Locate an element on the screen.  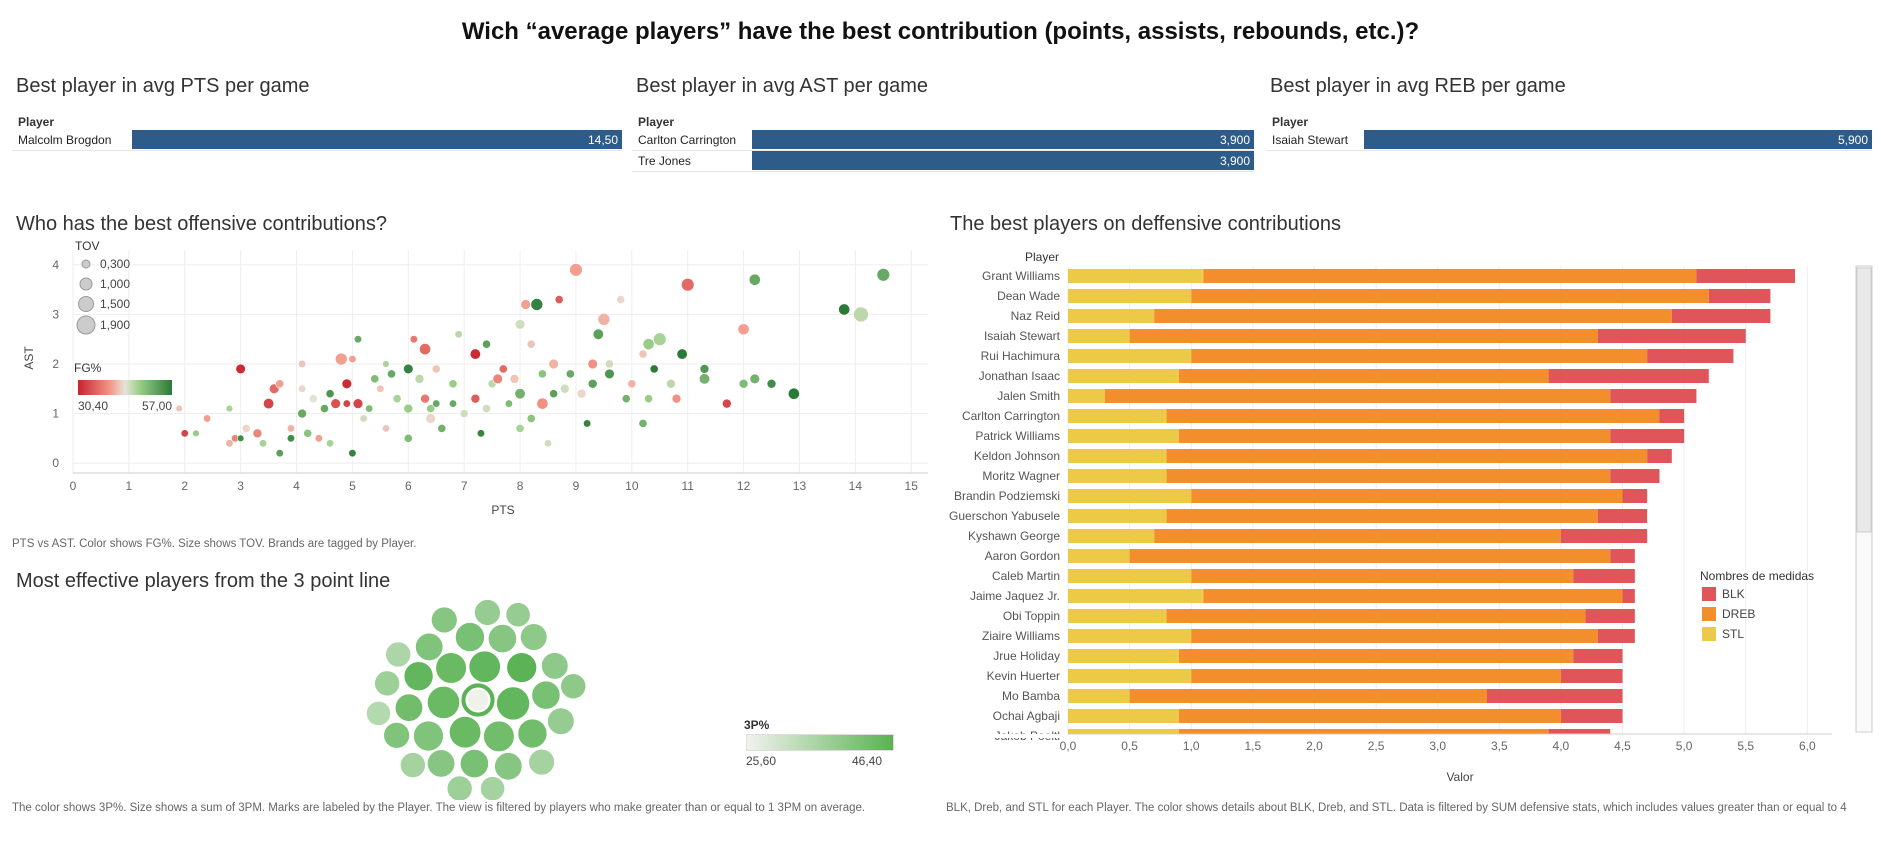
kpi-row: Malcolm Brogdon 14,50 is located at coordinates (317, 140).